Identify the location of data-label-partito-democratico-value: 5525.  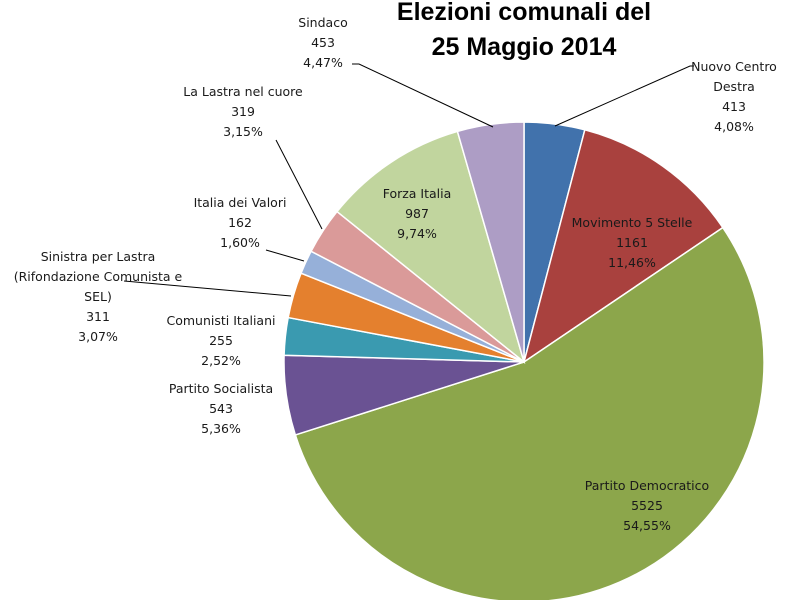
(647, 505).